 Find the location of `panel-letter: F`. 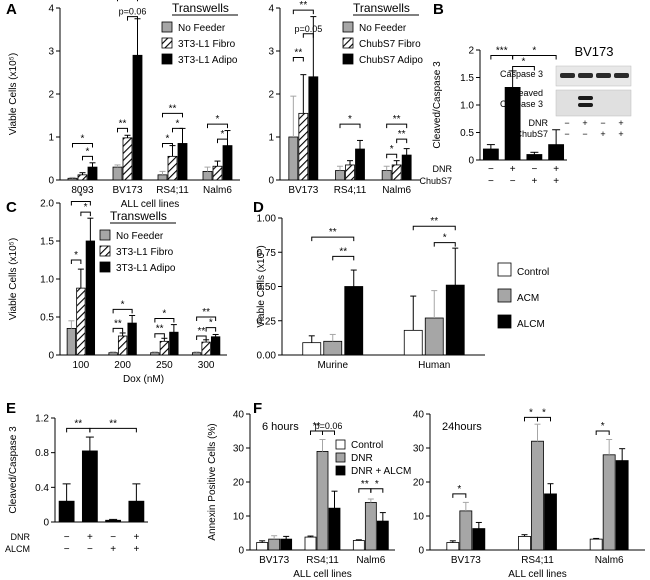

panel-letter: F is located at coordinates (257, 408).